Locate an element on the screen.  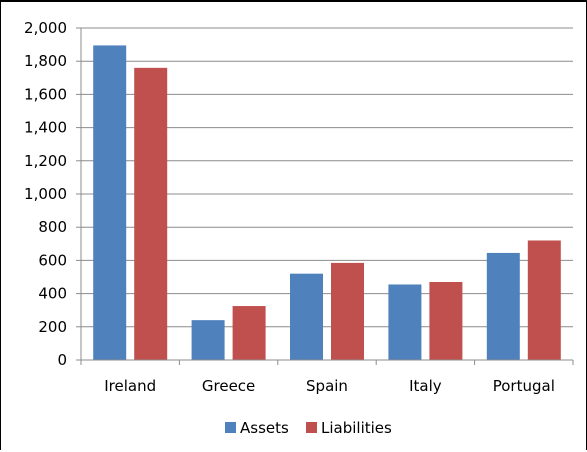
y-tick-label: 800 is located at coordinates (52, 227).